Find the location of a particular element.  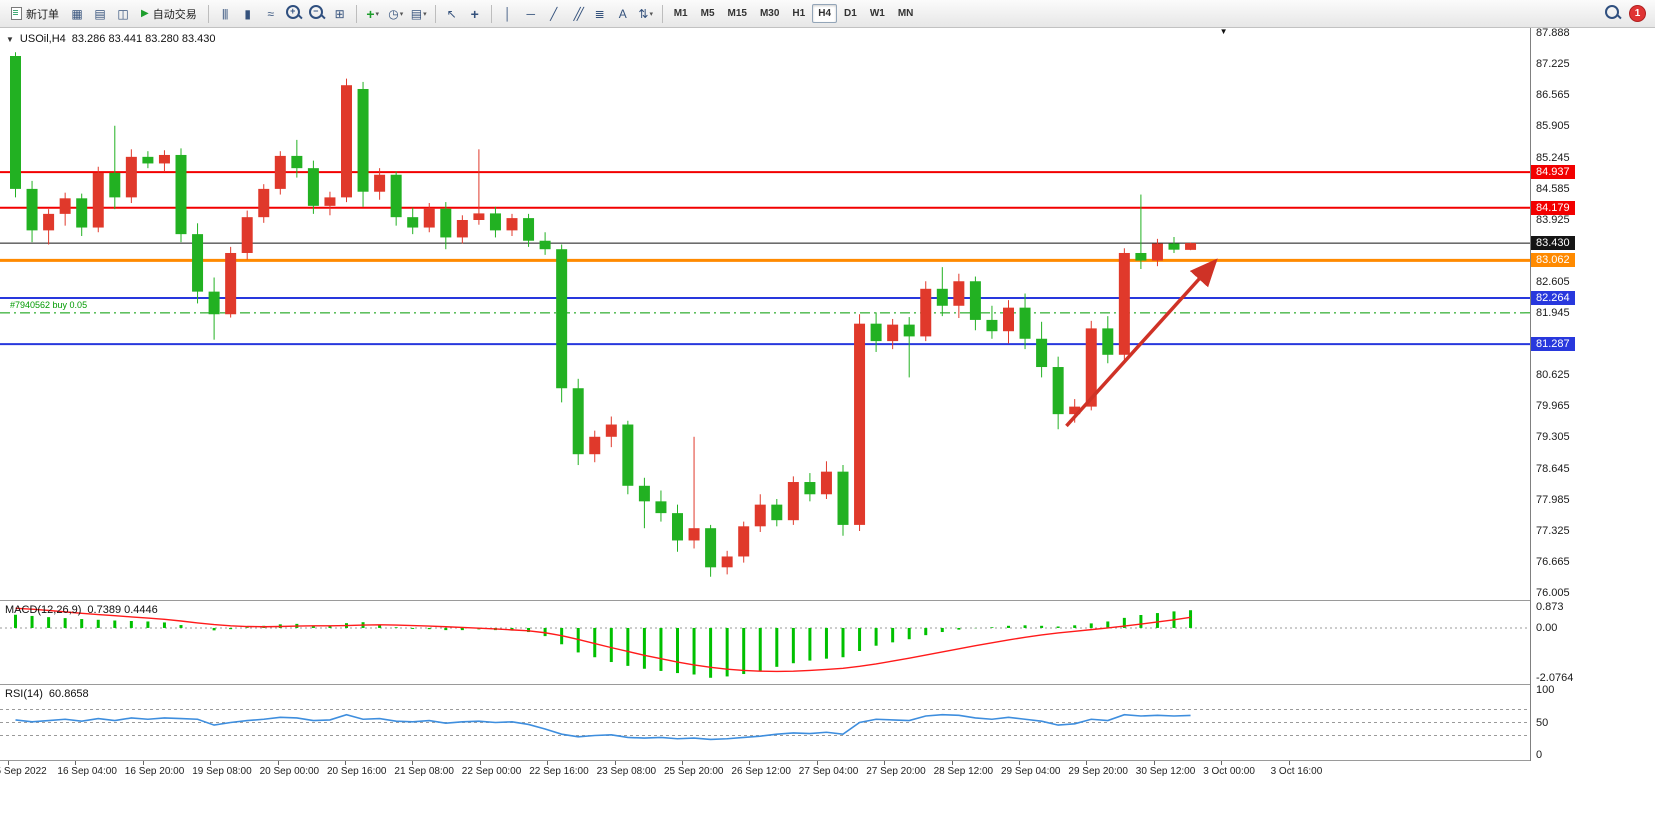

zoom-in-button: + is located at coordinates (294, 14).